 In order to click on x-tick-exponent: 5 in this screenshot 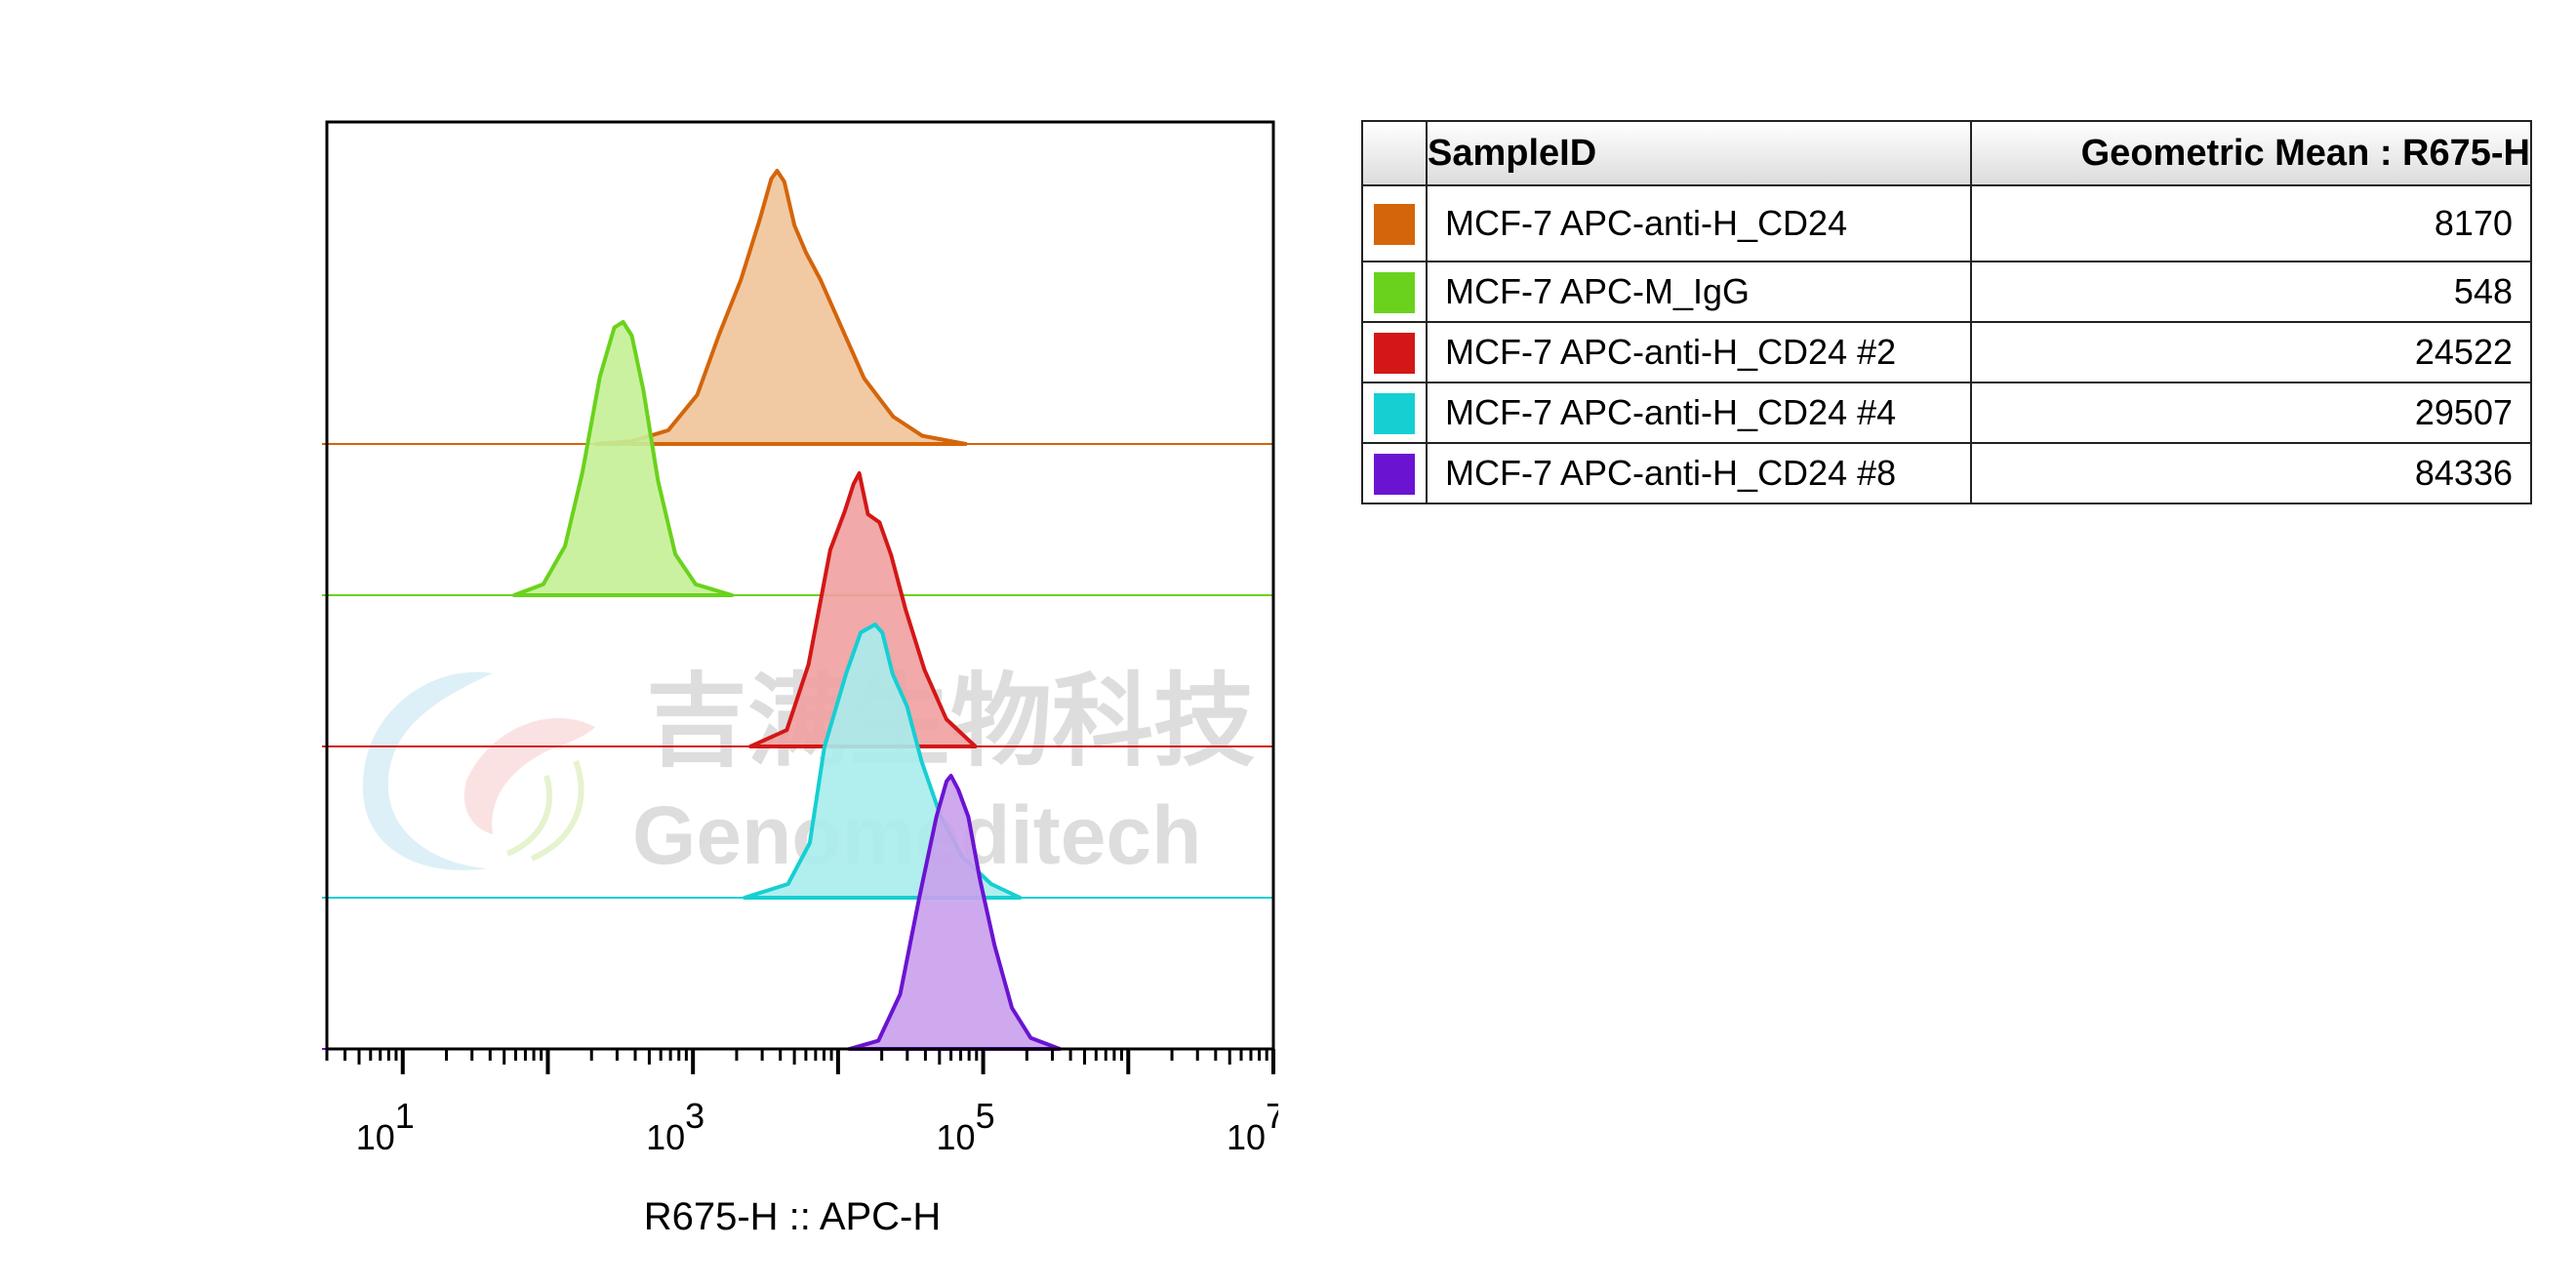, I will do `click(985, 1116)`.